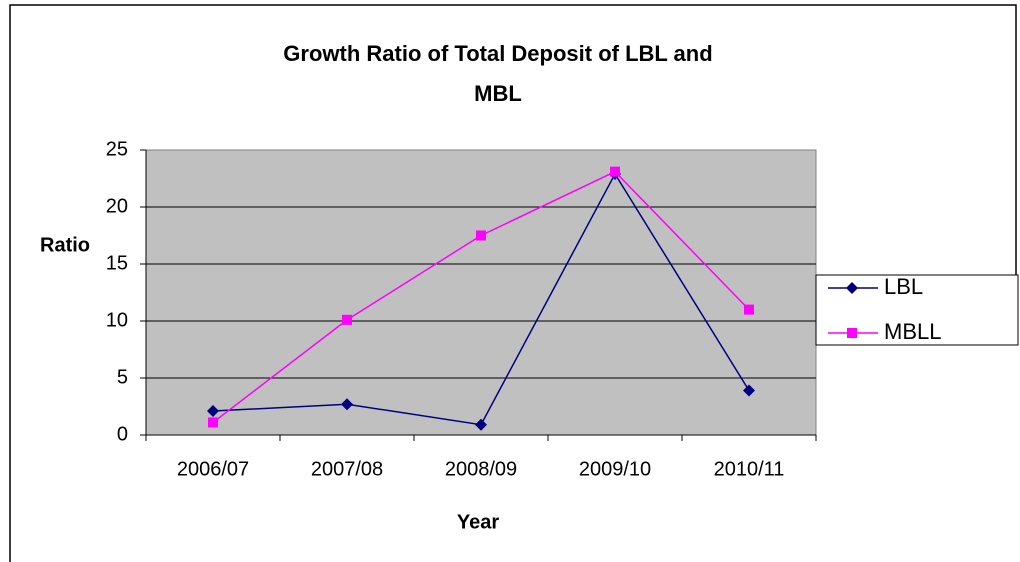 The width and height of the screenshot is (1020, 562). I want to click on chart-title: MBL, so click(498, 93).